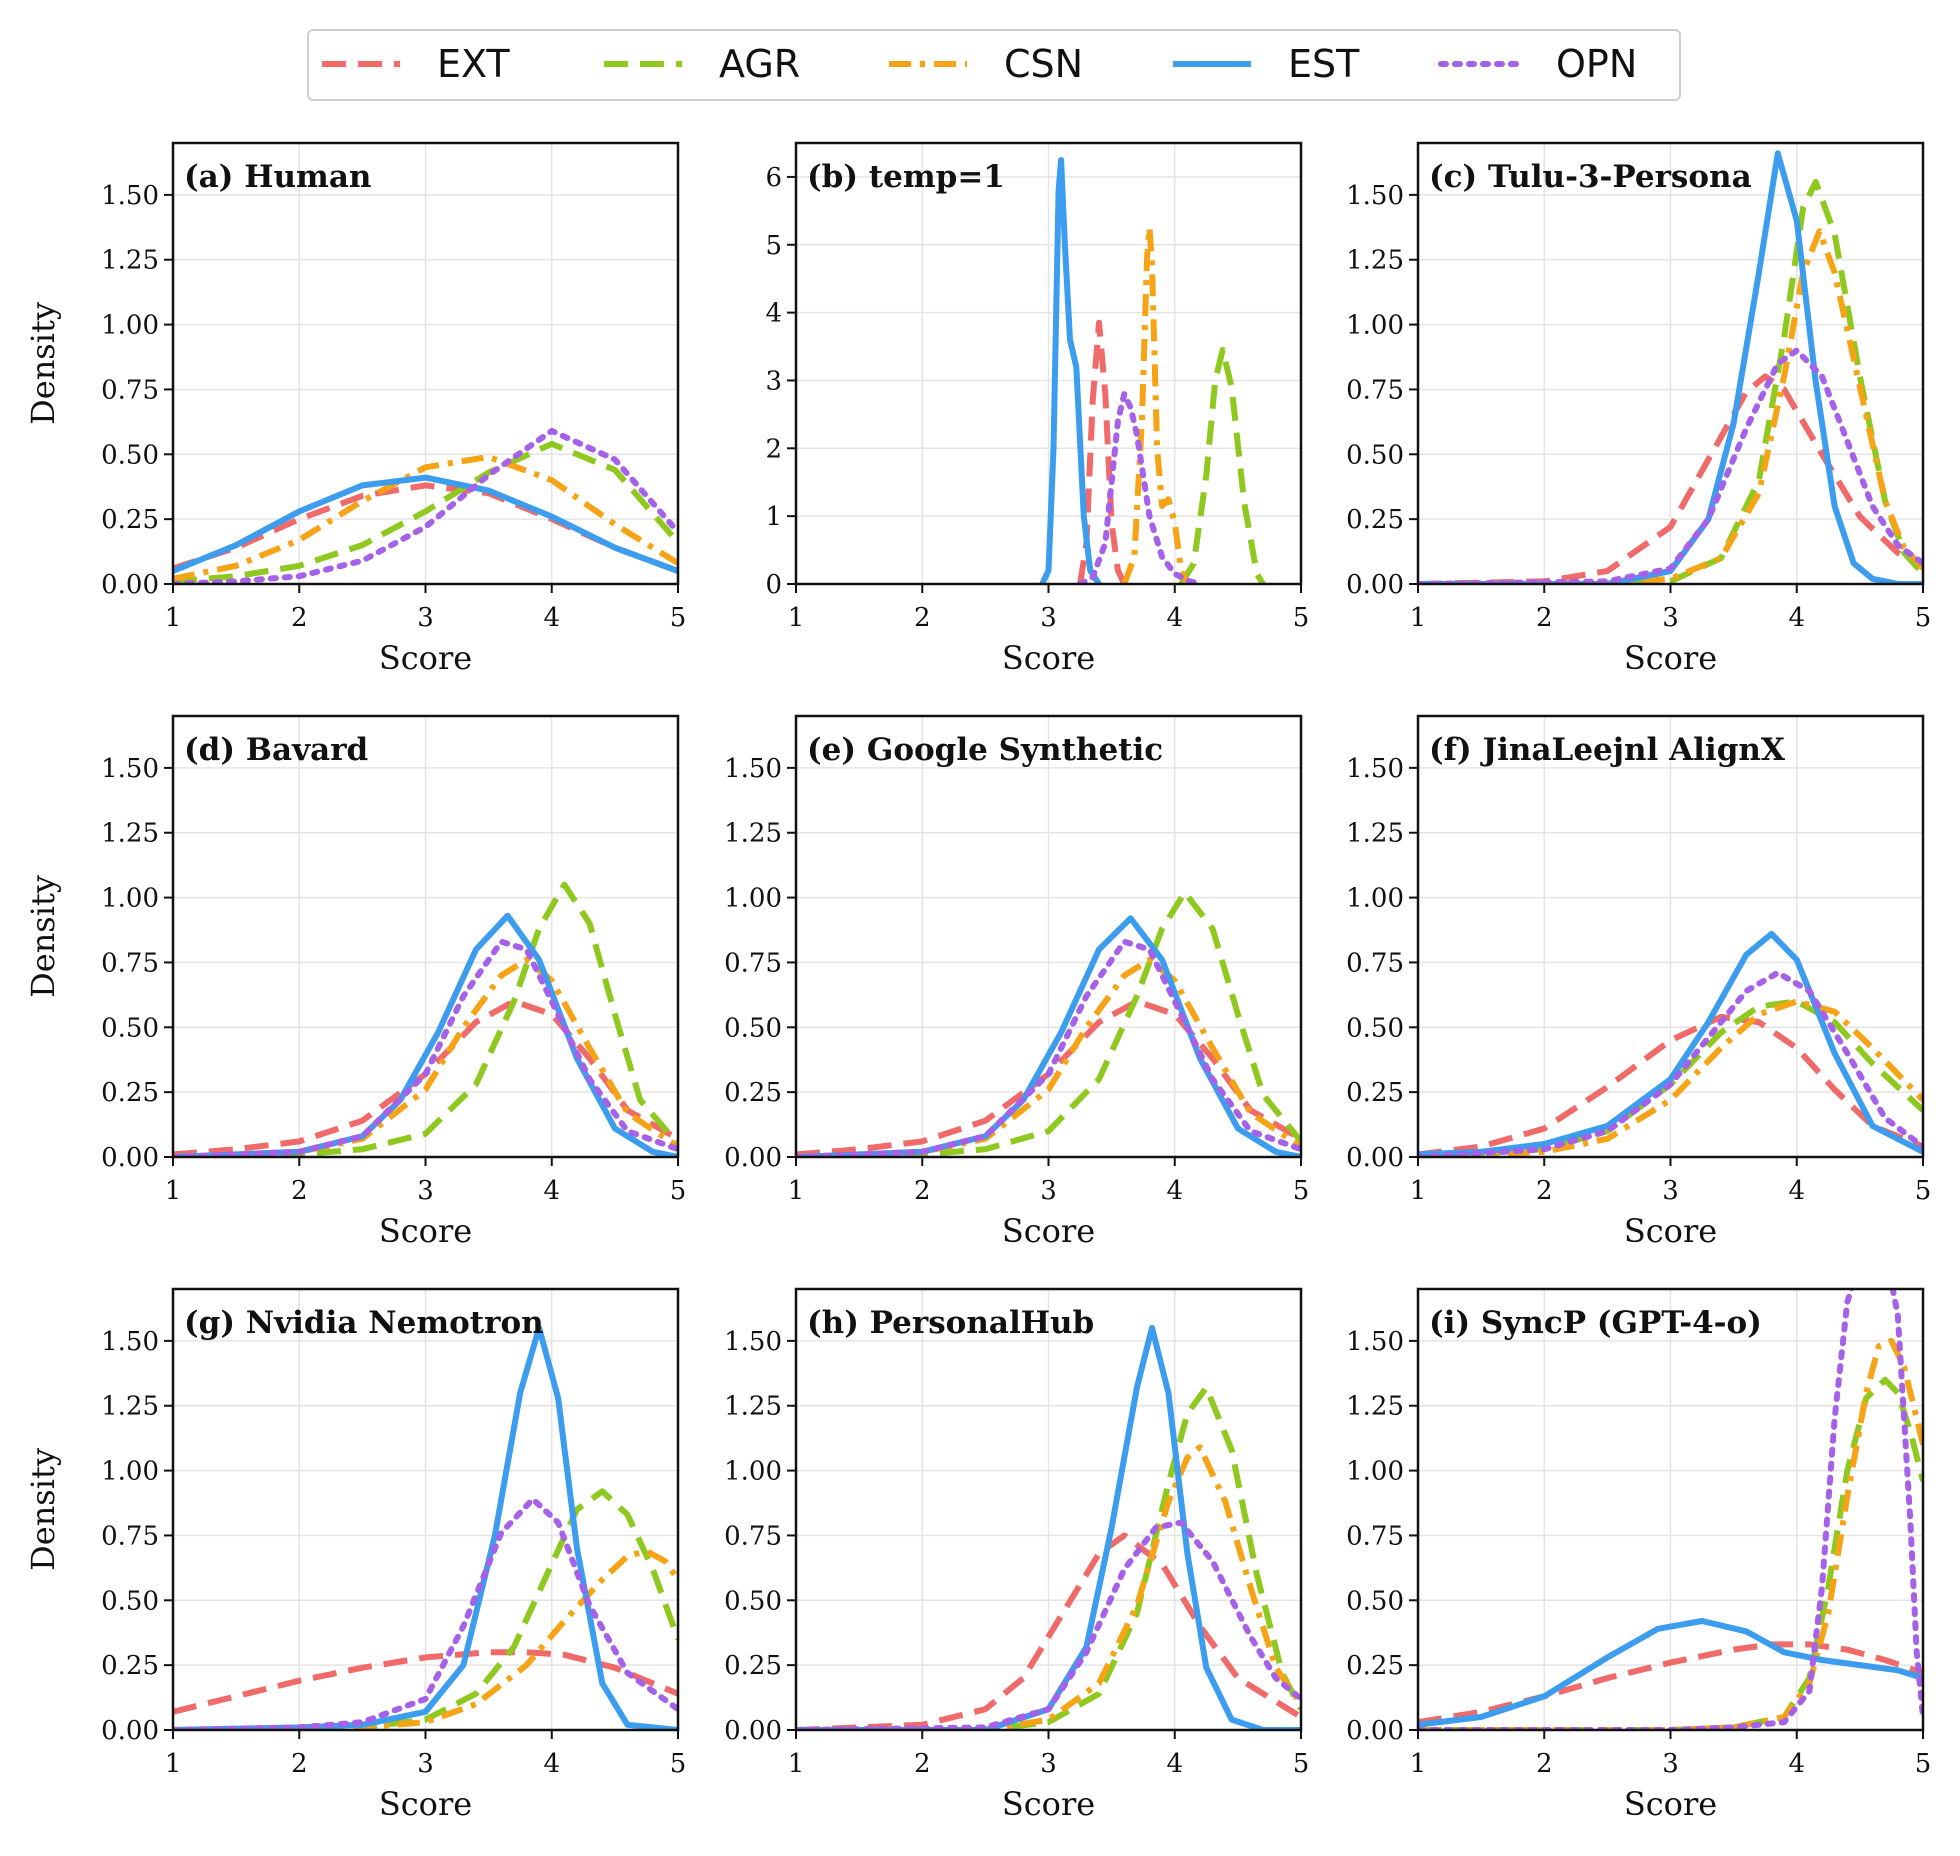 The image size is (1960, 1856). What do you see at coordinates (906, 177) in the screenshot?
I see `panel-title: (b) temp=1` at bounding box center [906, 177].